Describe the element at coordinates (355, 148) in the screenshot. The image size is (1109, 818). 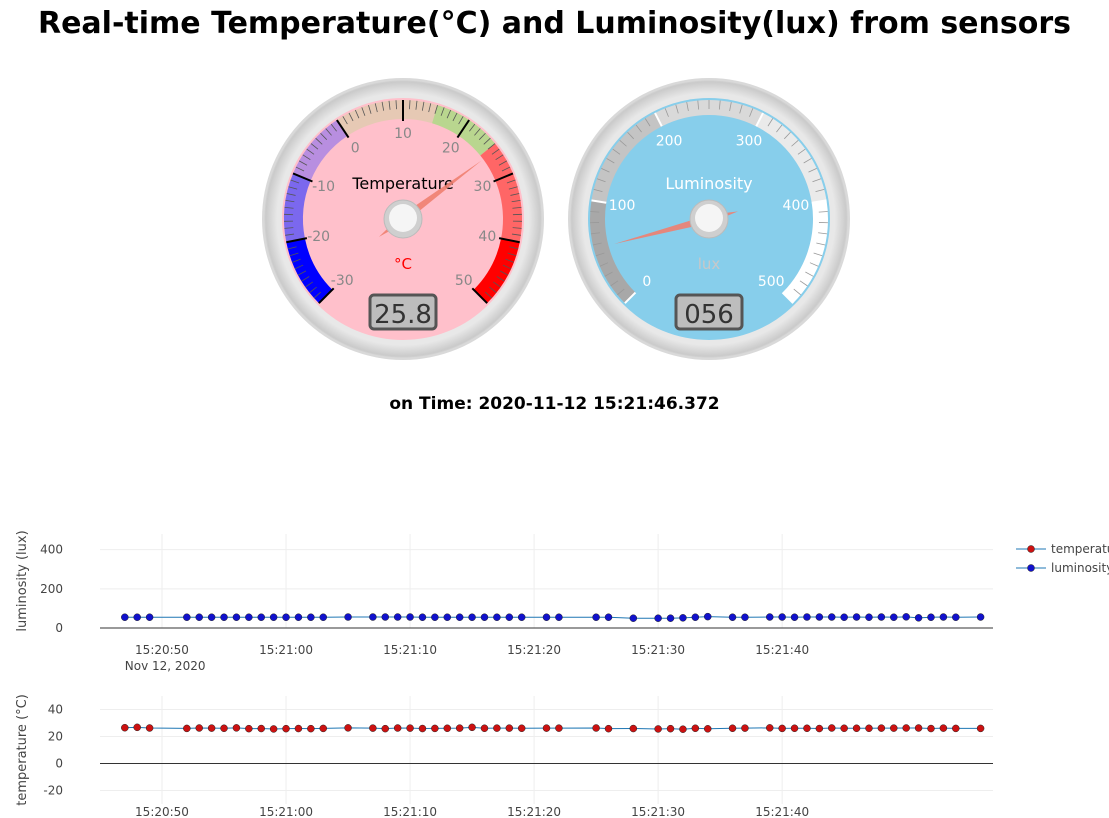
I see `gauge-tick-label: 0` at that location.